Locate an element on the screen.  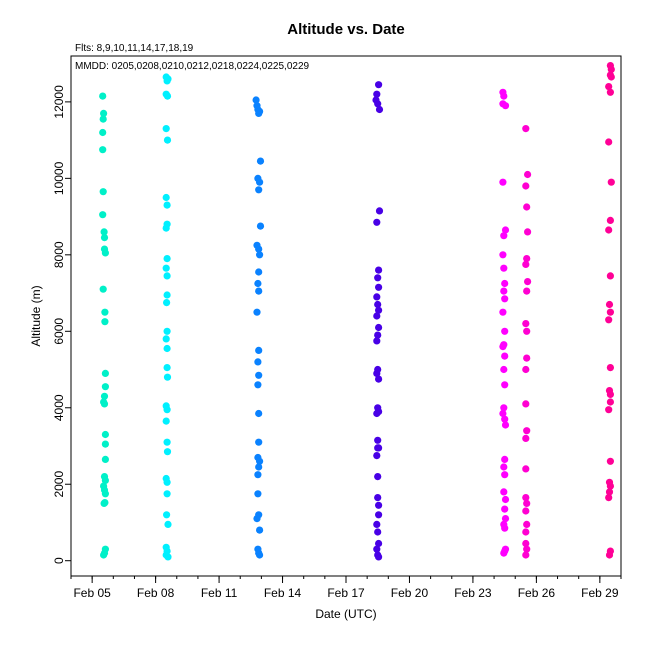
y-axis: 0 2000 4000 6000 8000 10000 12000 is located at coordinates (61, 324).